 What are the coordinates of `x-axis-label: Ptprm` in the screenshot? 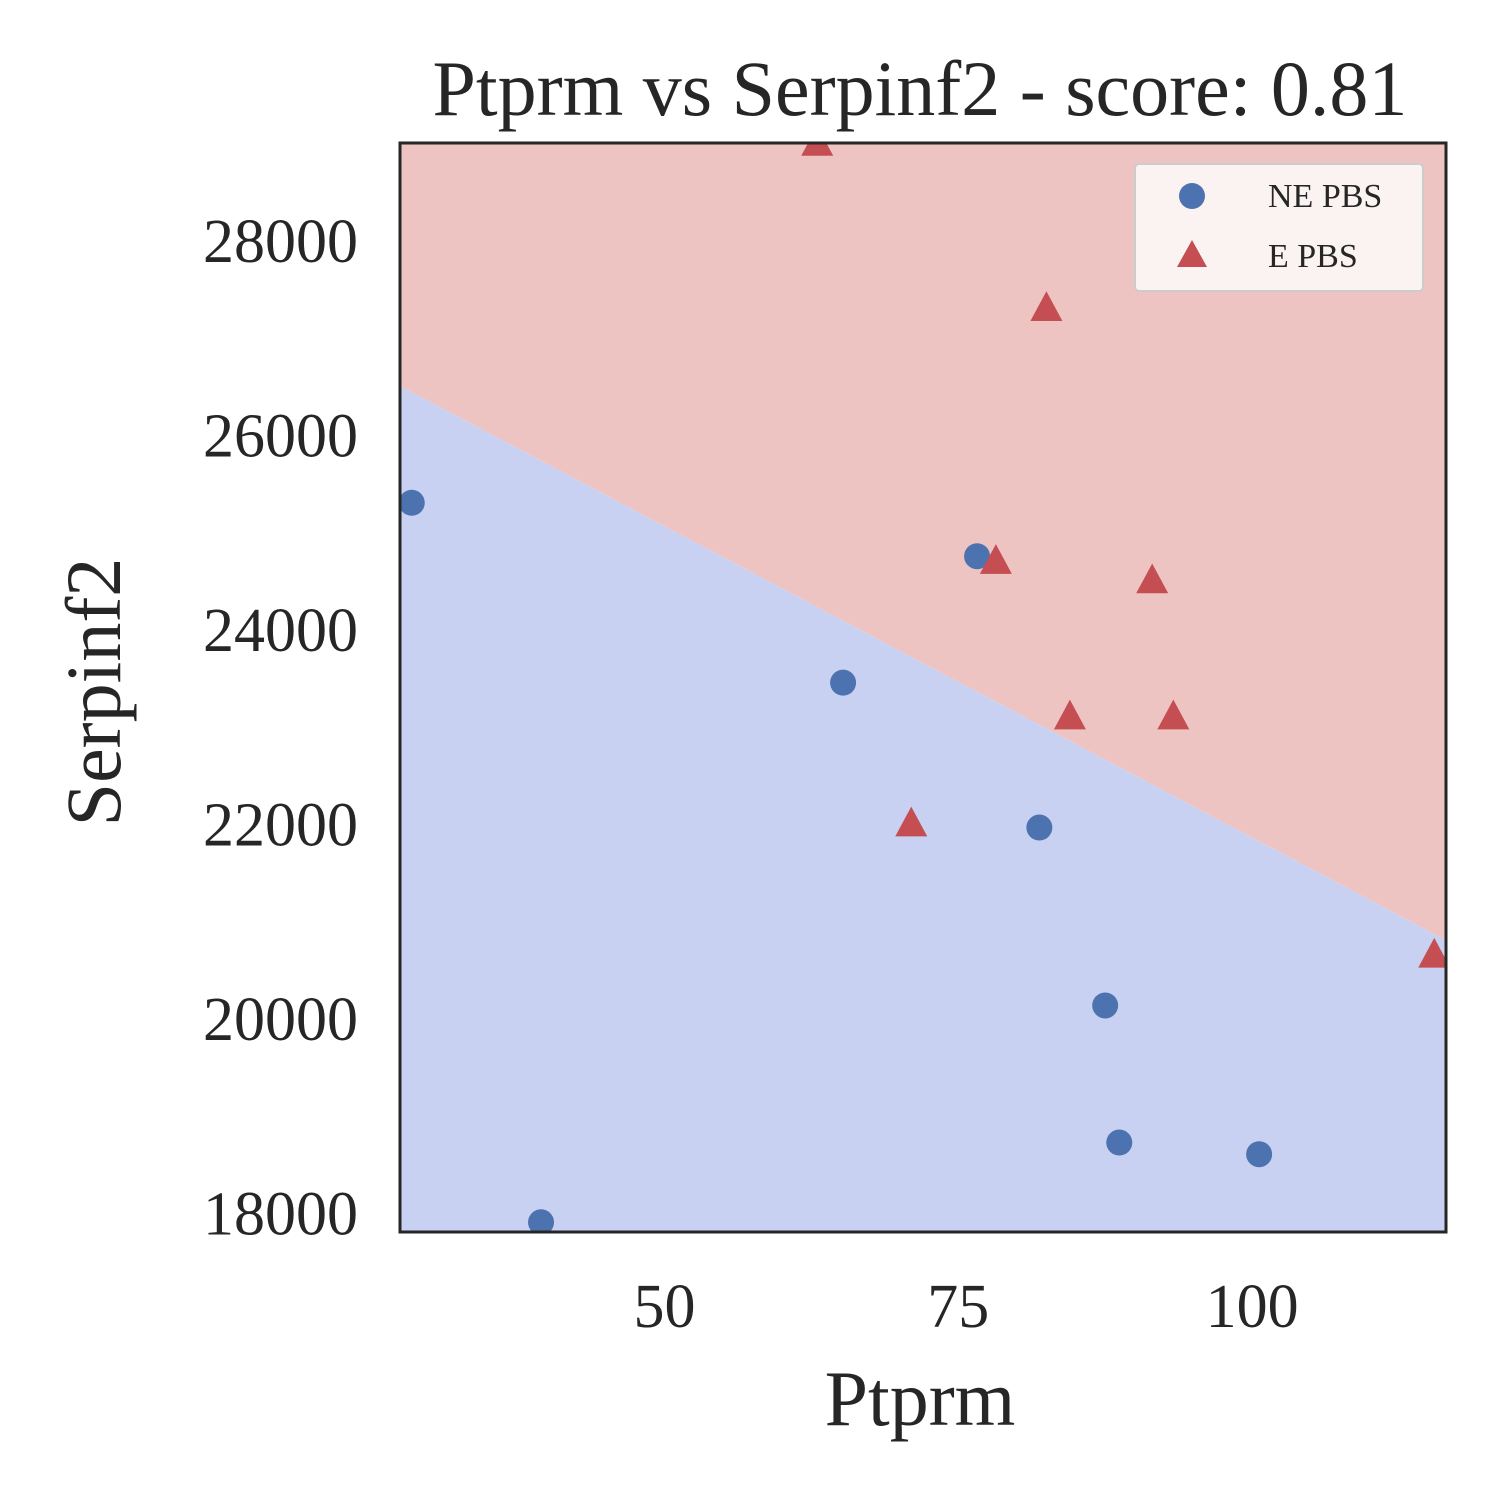 It's located at (920, 1398).